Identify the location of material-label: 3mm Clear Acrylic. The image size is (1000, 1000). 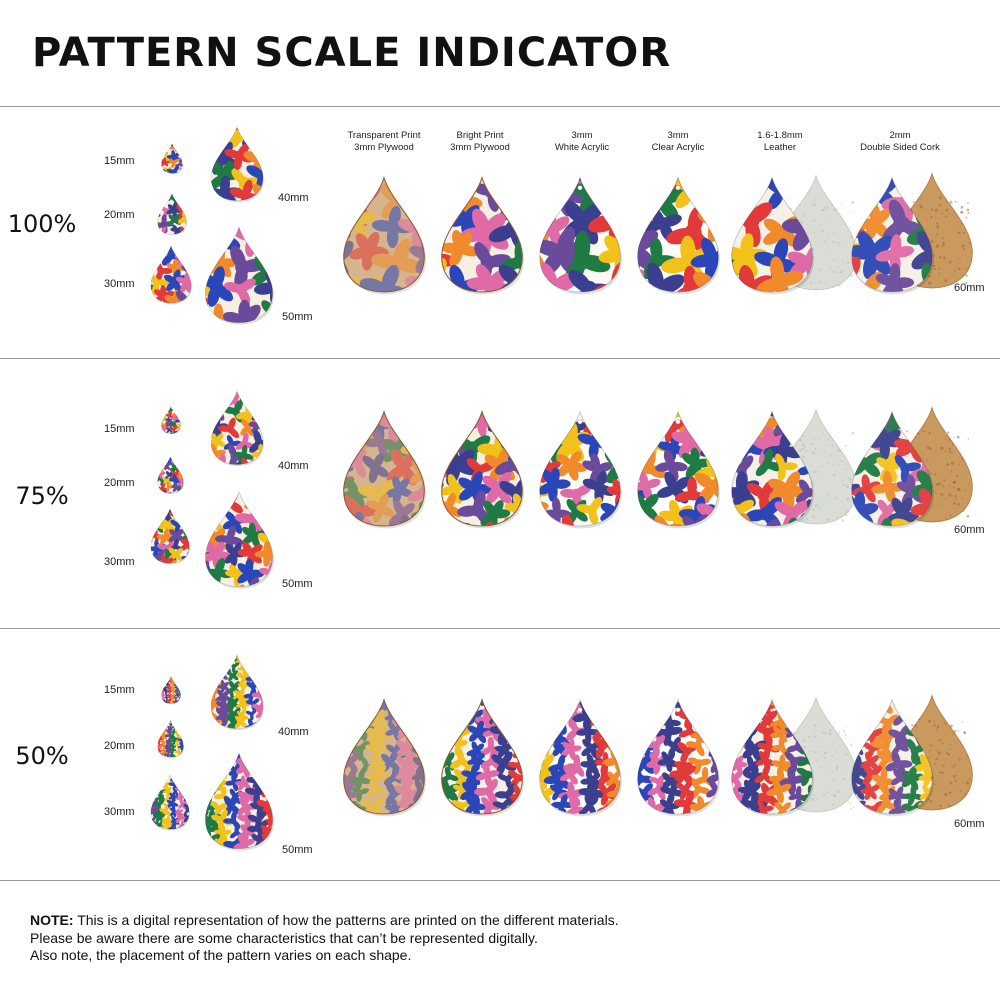
(678, 142).